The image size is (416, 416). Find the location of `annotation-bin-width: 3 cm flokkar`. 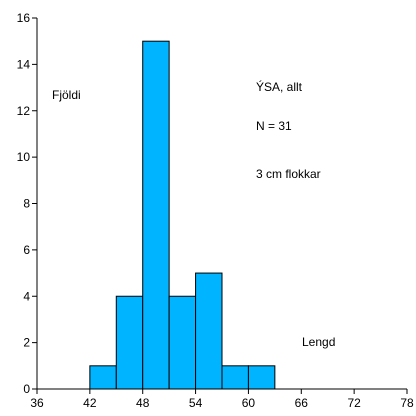

annotation-bin-width: 3 cm flokkar is located at coordinates (288, 174).